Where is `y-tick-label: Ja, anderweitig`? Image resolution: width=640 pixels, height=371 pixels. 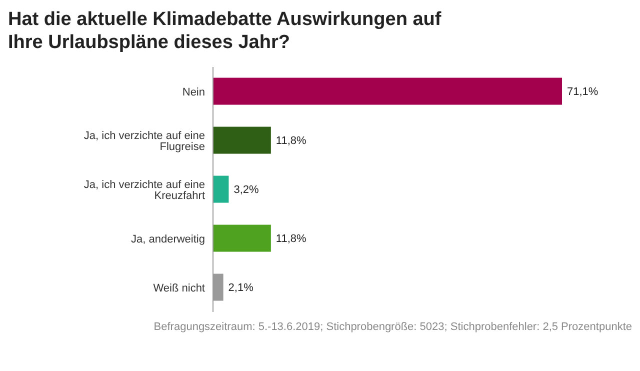 y-tick-label: Ja, anderweitig is located at coordinates (168, 239).